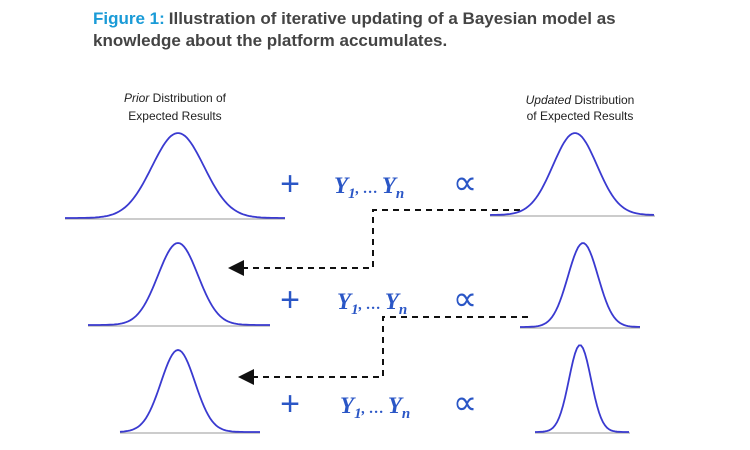 The width and height of the screenshot is (750, 450). I want to click on updated-heading: Updated Distribution, so click(580, 100).